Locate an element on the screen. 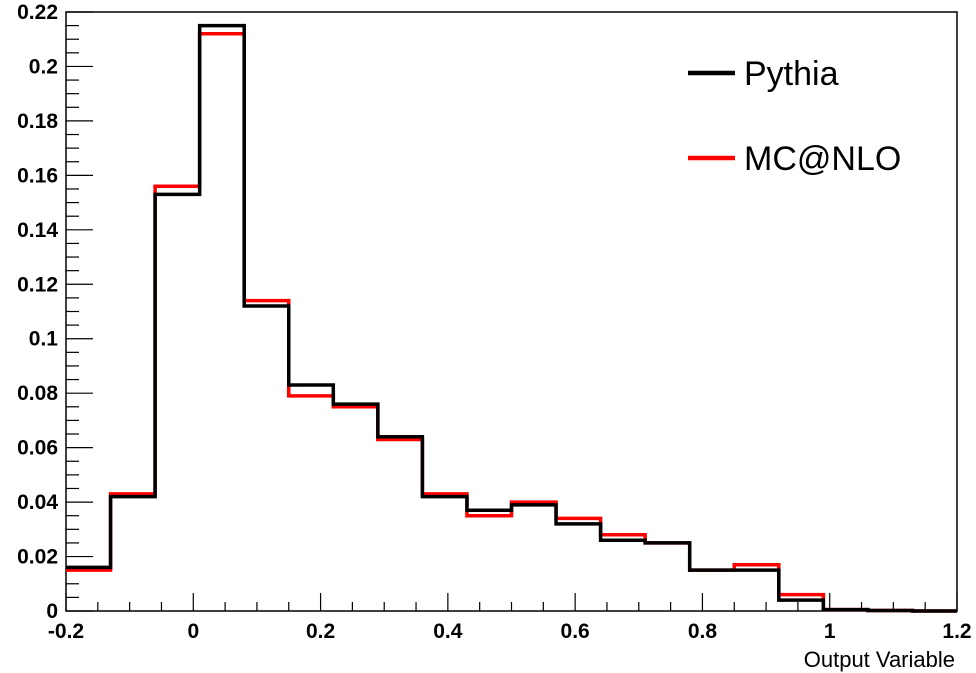 The height and width of the screenshot is (673, 976). x-tick-label: 0 is located at coordinates (193, 631).